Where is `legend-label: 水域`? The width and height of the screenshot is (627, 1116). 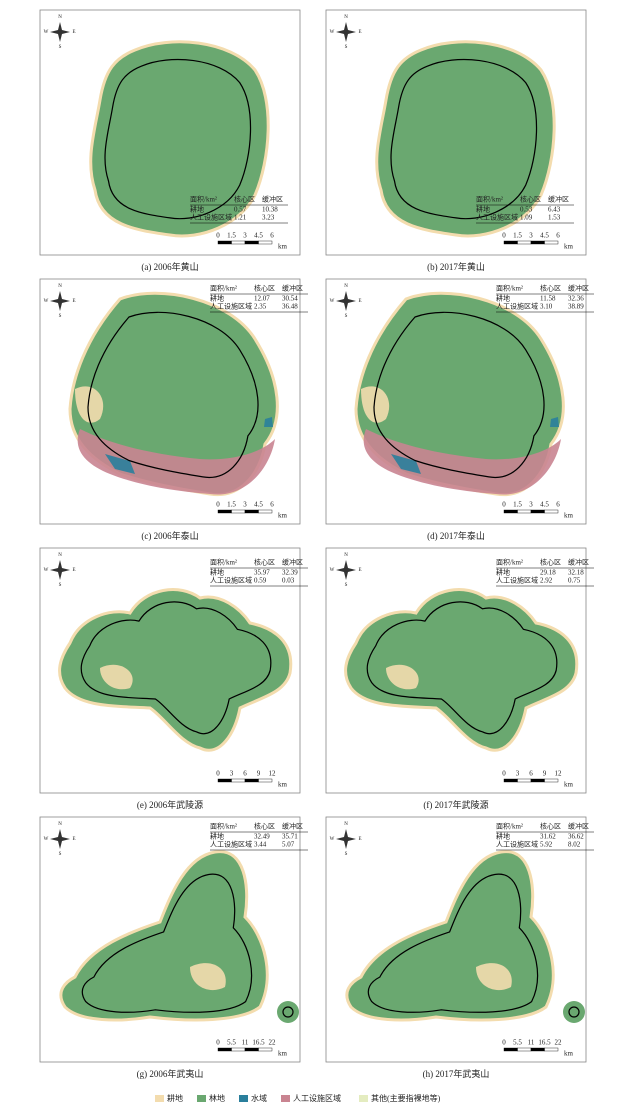 legend-label: 水域 is located at coordinates (259, 1098).